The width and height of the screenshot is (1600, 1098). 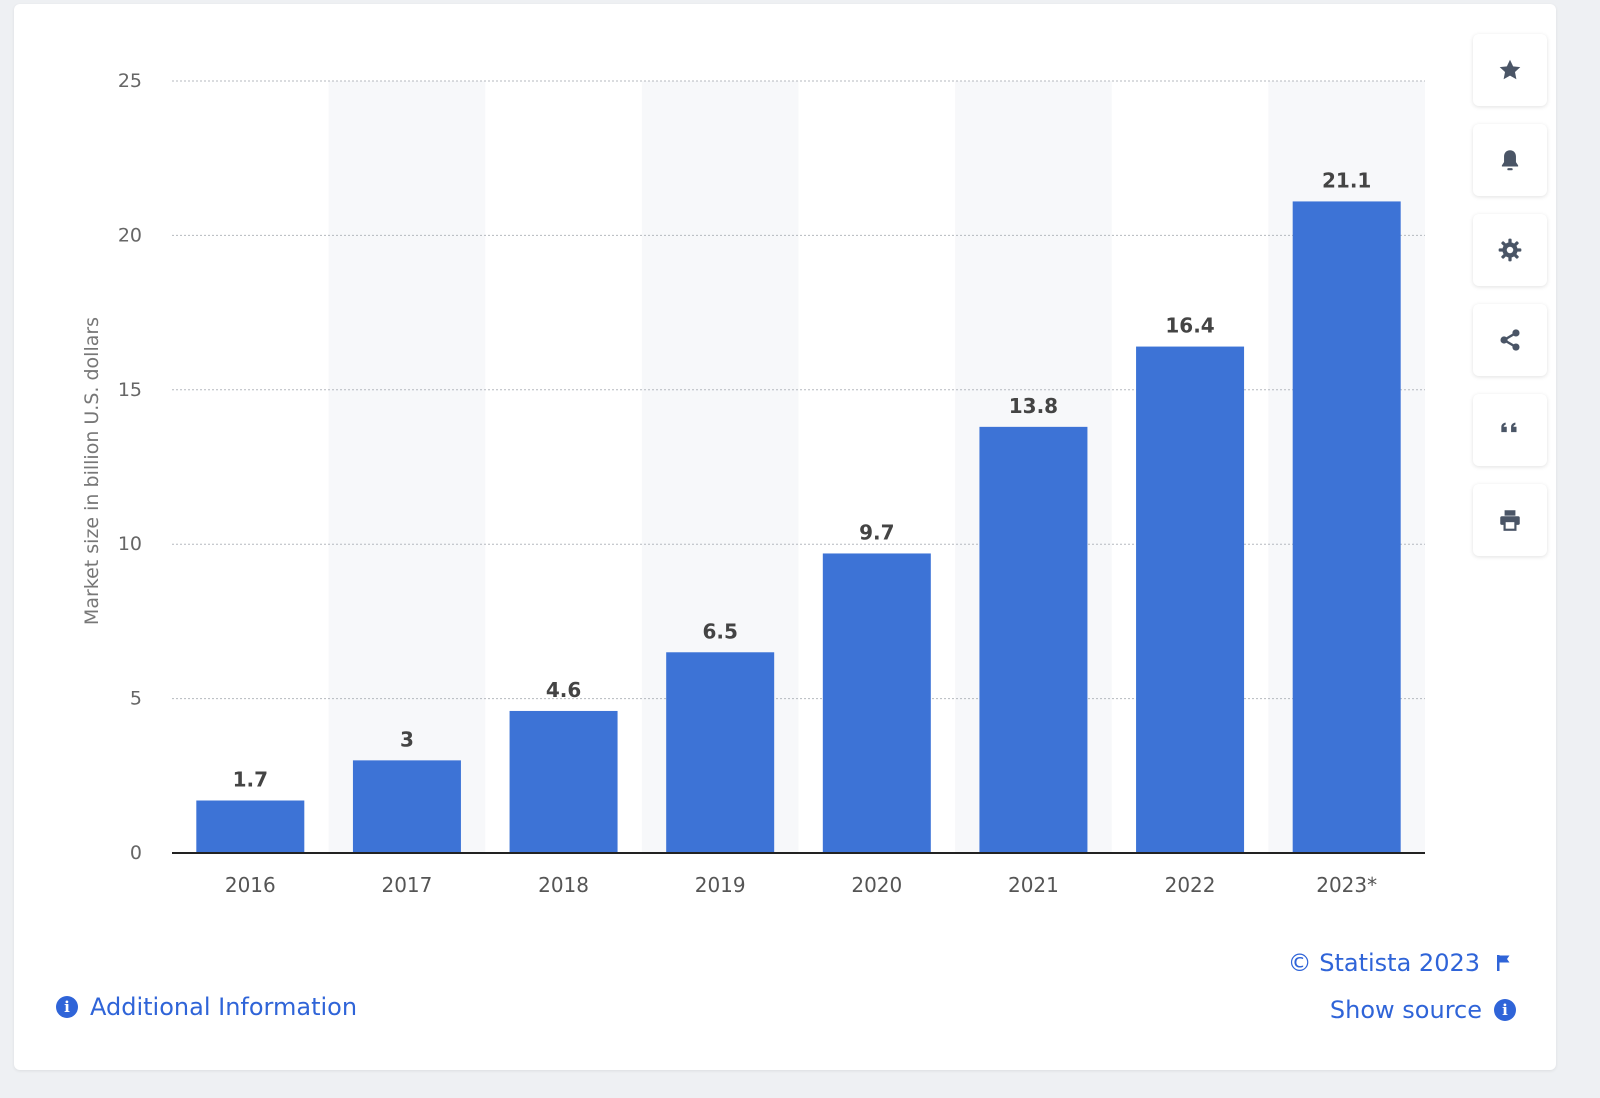 I want to click on share-button, so click(x=1510, y=340).